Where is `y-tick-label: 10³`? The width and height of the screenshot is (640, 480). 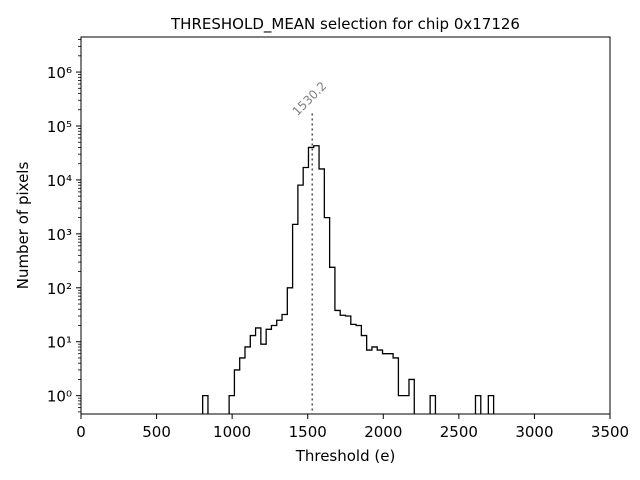 y-tick-label: 10³ is located at coordinates (59, 235).